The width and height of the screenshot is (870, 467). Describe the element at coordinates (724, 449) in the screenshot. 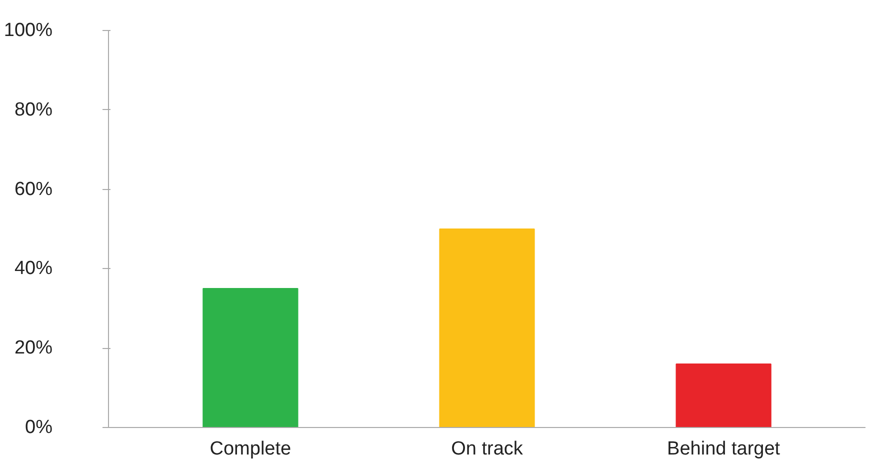

I see `x-tick-label: Behind target` at that location.